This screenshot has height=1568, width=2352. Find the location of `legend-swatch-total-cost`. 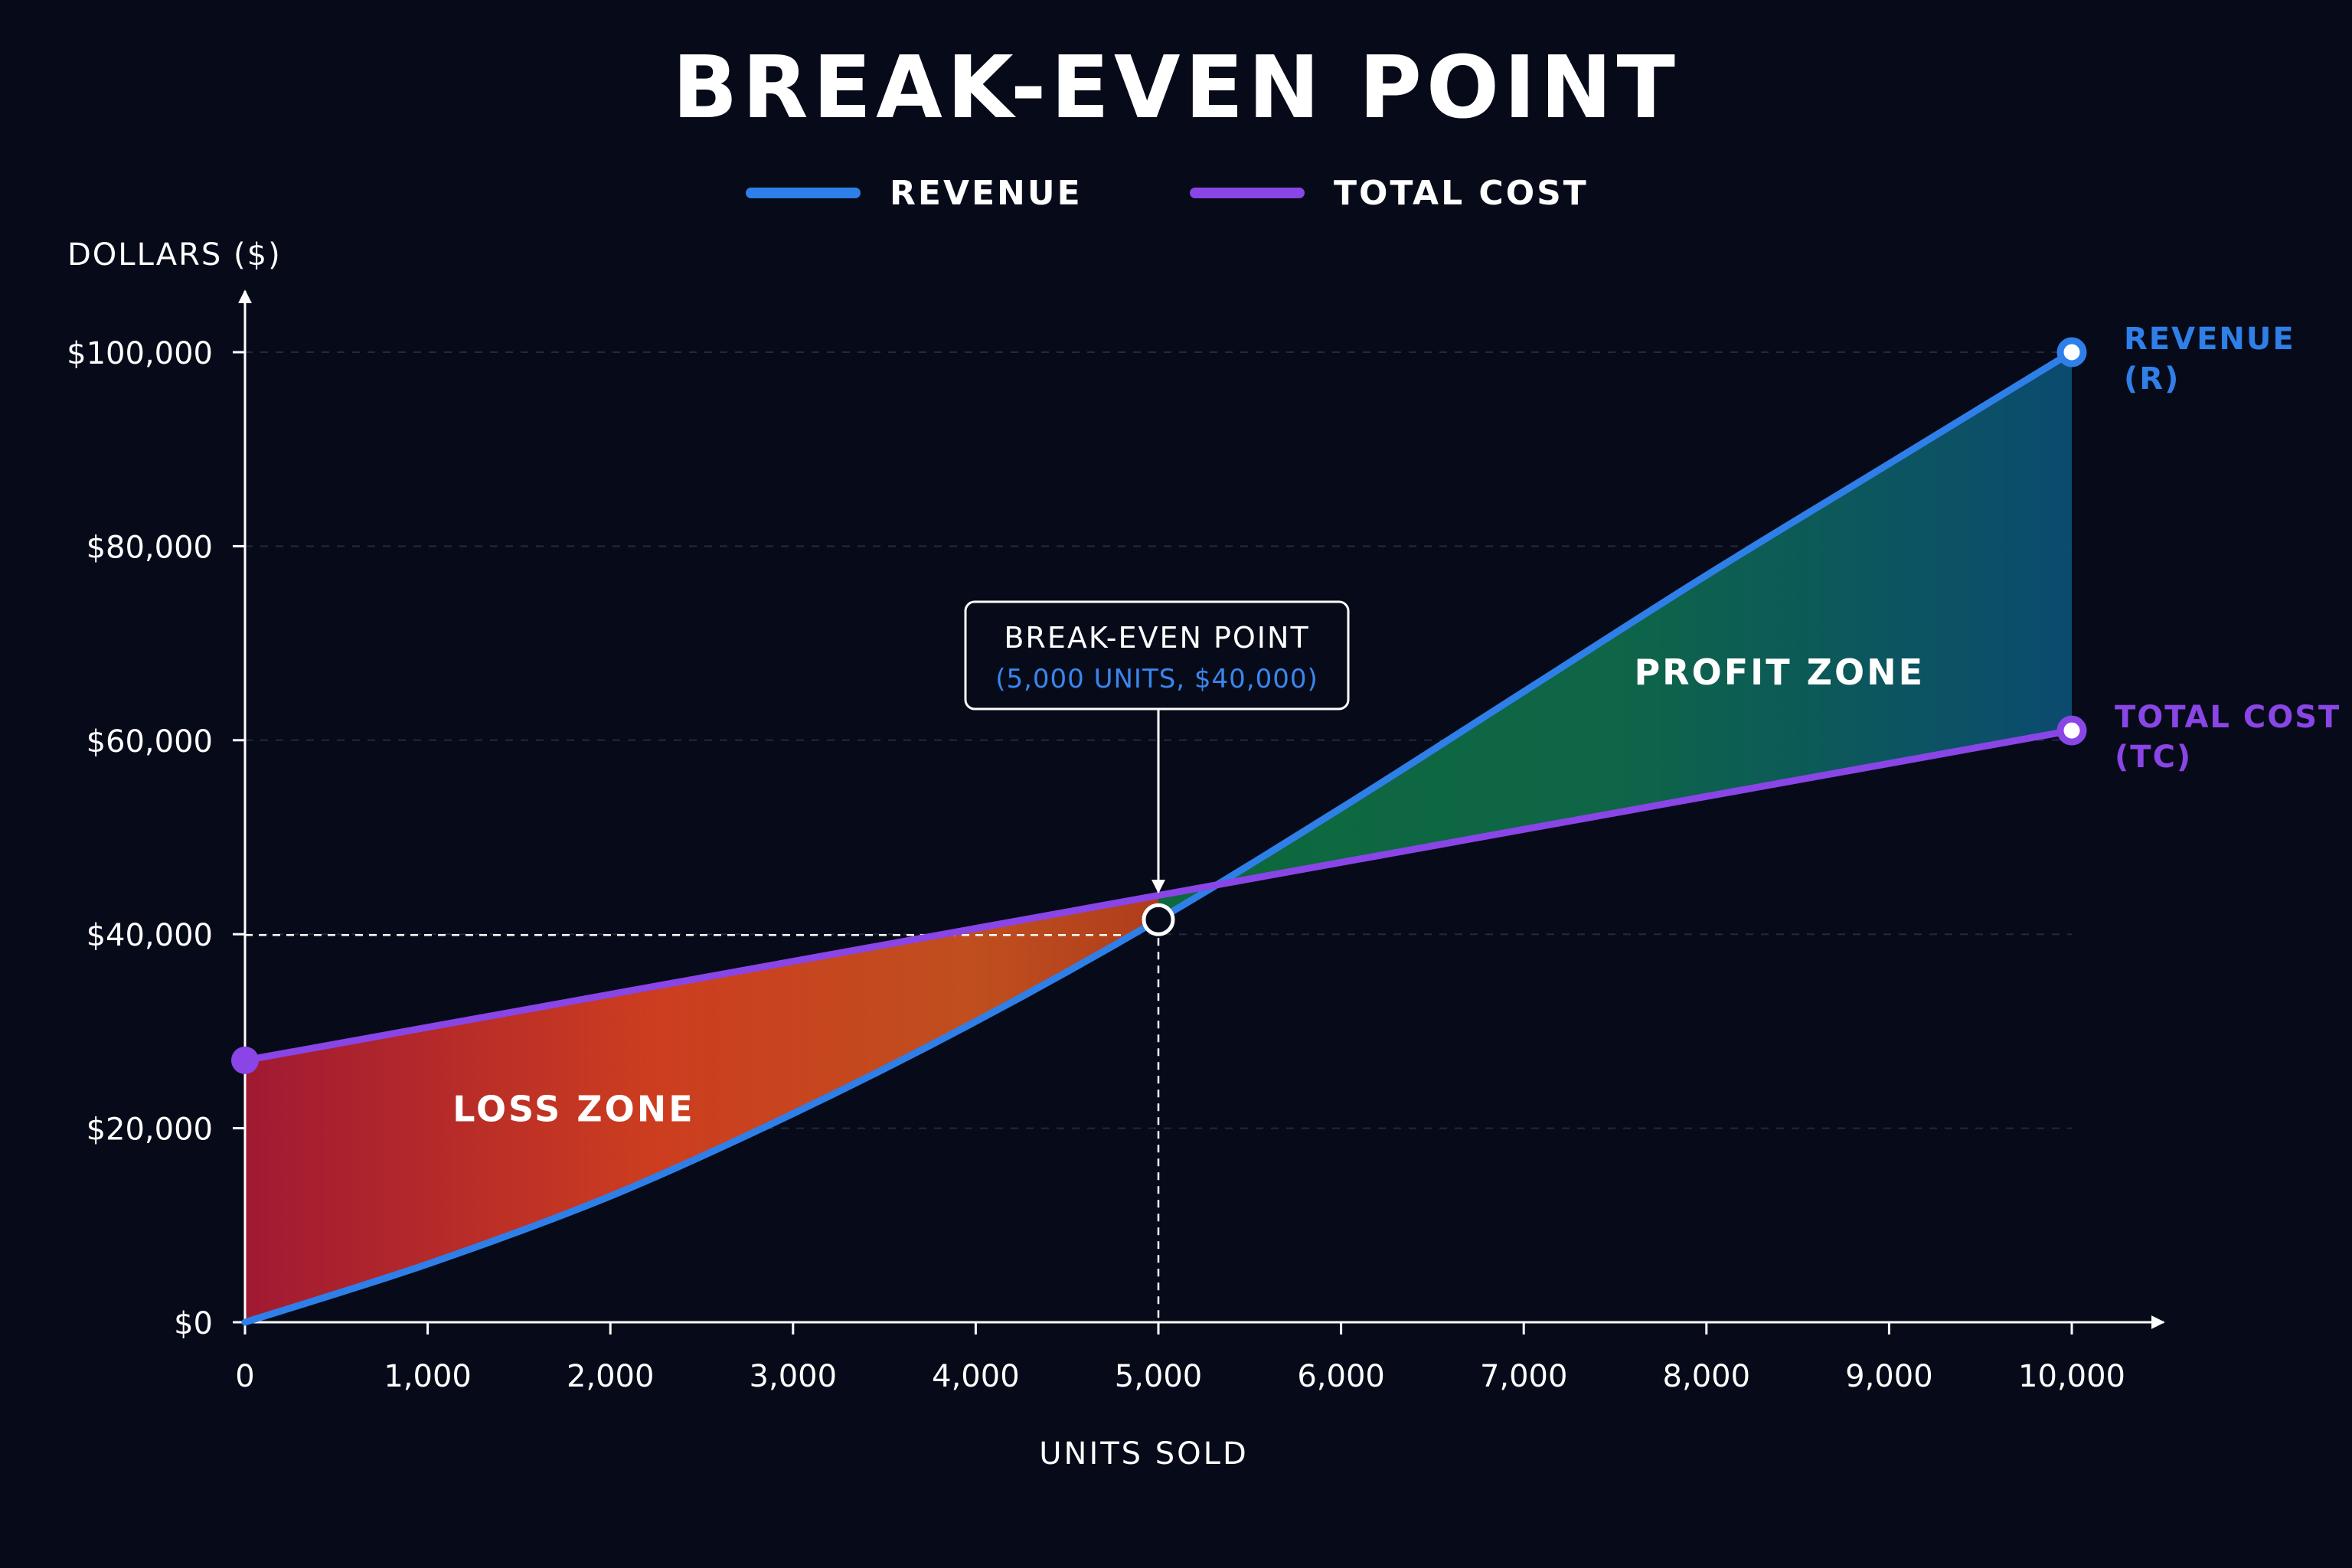

legend-swatch-total-cost is located at coordinates (1247, 193).